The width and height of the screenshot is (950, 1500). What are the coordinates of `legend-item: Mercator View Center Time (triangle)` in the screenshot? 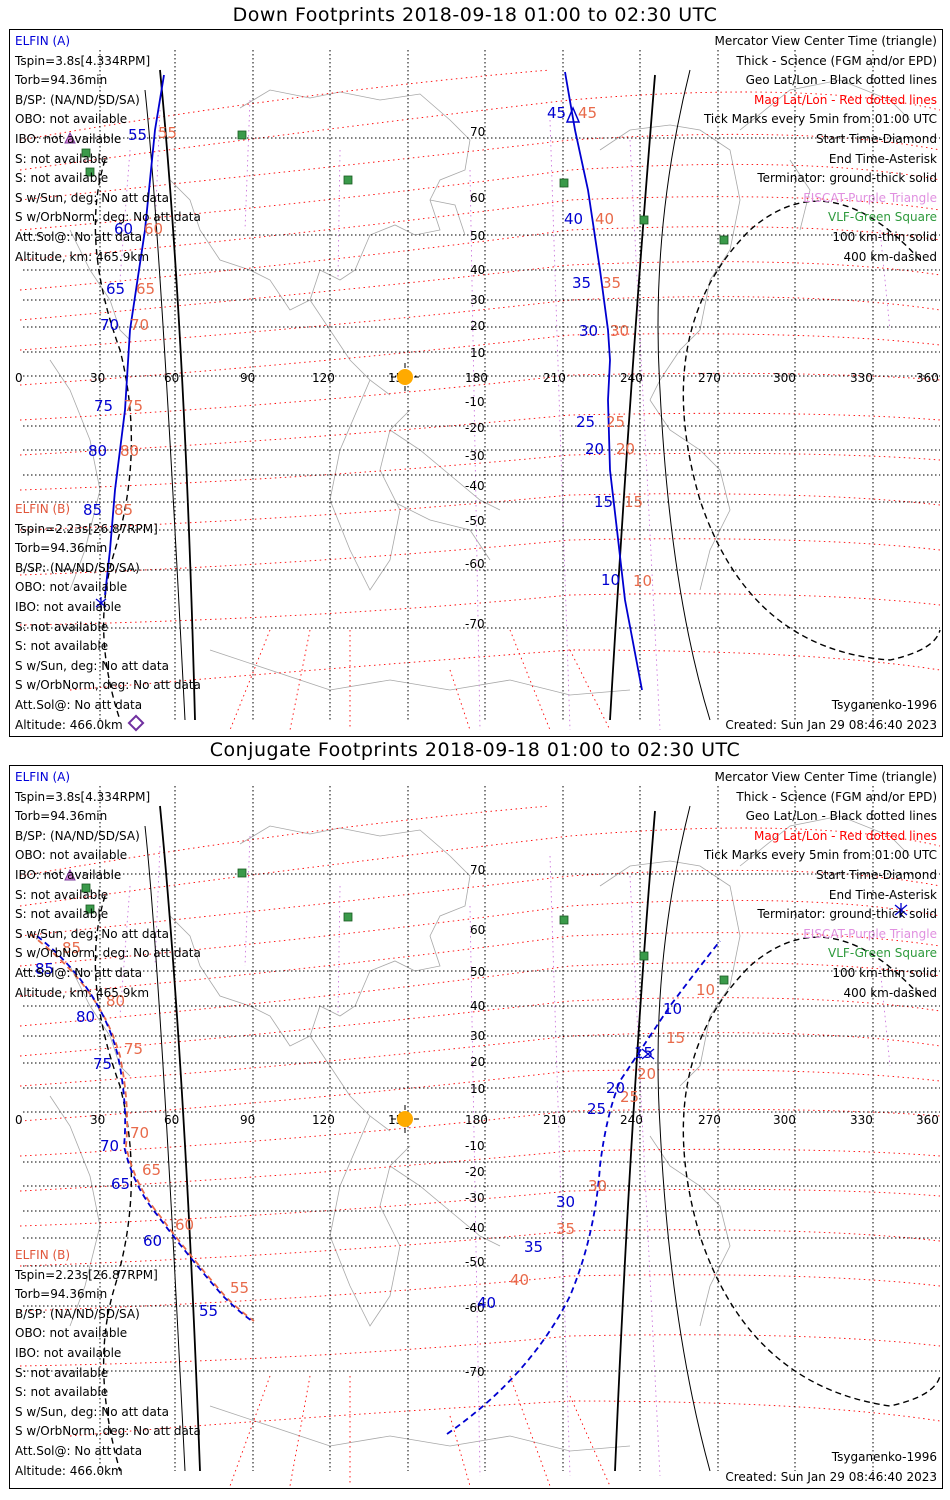 It's located at (825, 777).